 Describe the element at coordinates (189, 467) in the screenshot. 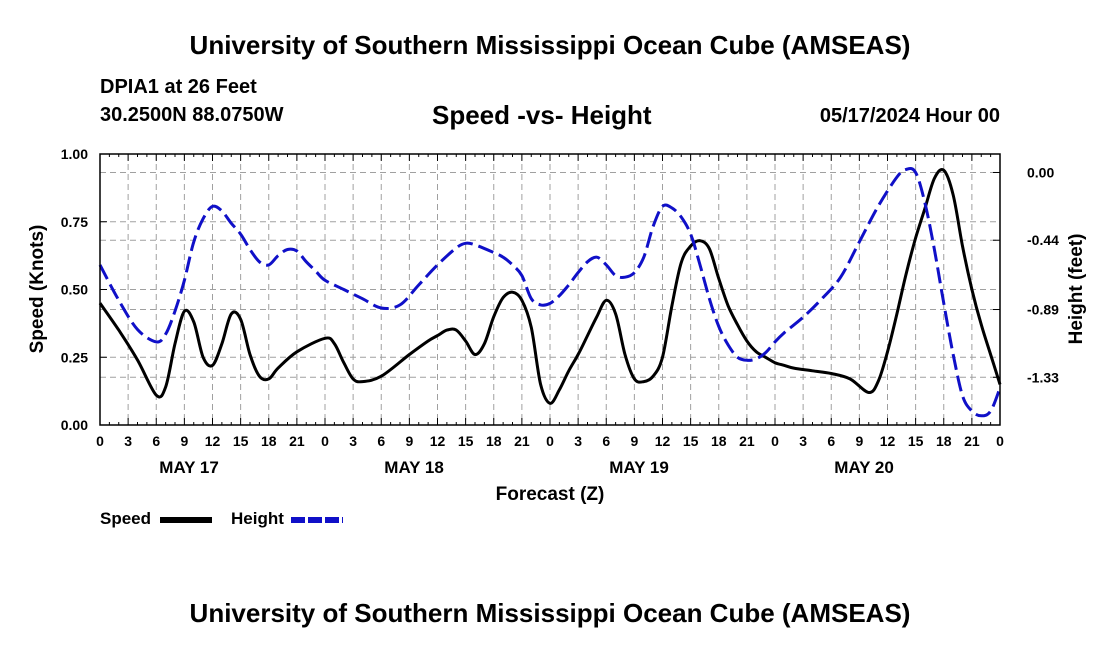

I see `day-label: MAY 17` at that location.